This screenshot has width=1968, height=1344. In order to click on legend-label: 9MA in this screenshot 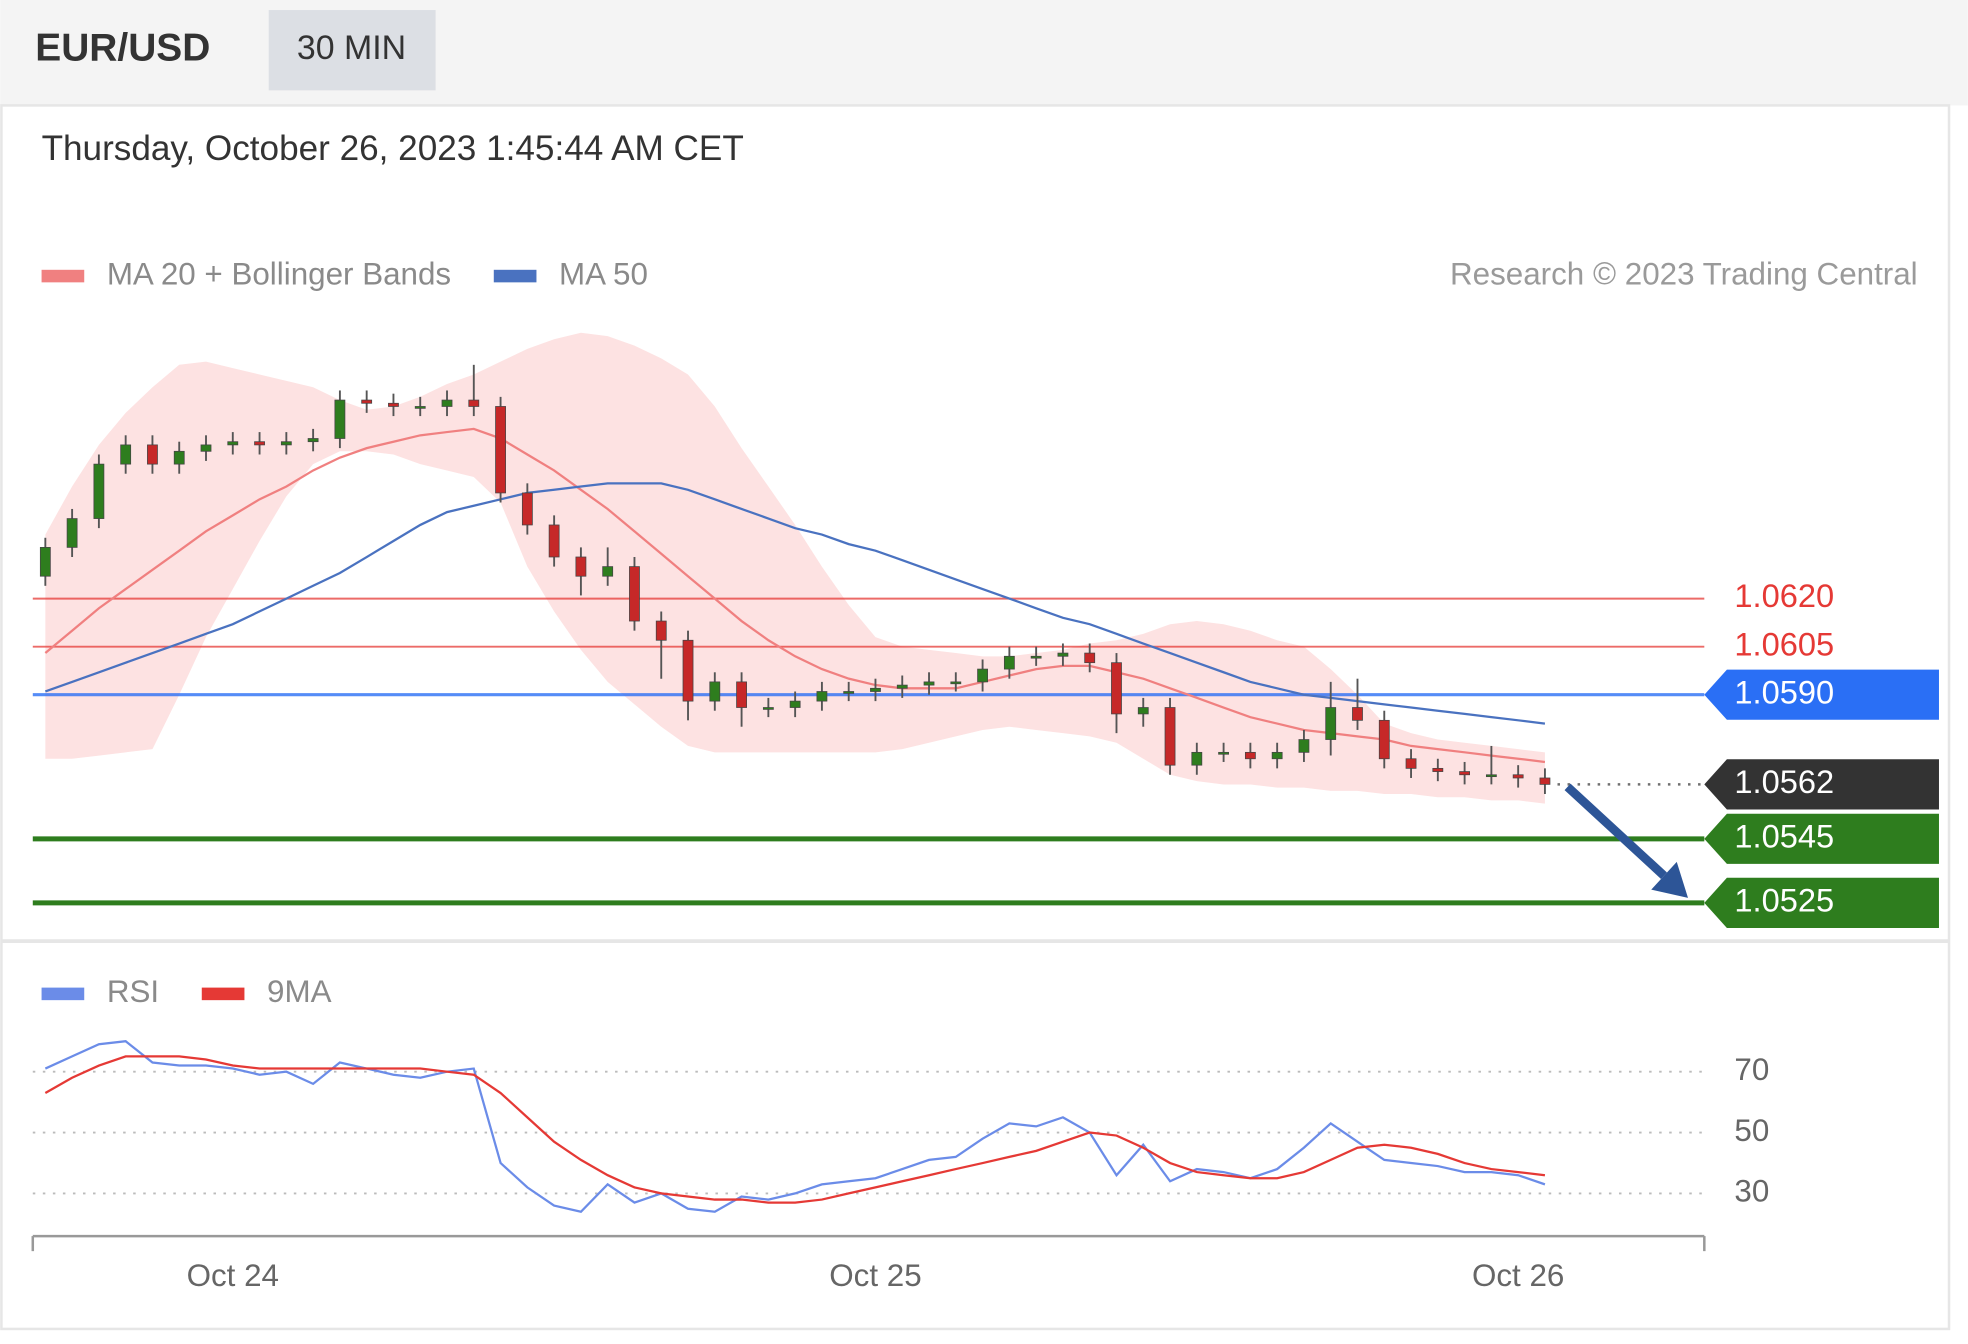, I will do `click(299, 991)`.